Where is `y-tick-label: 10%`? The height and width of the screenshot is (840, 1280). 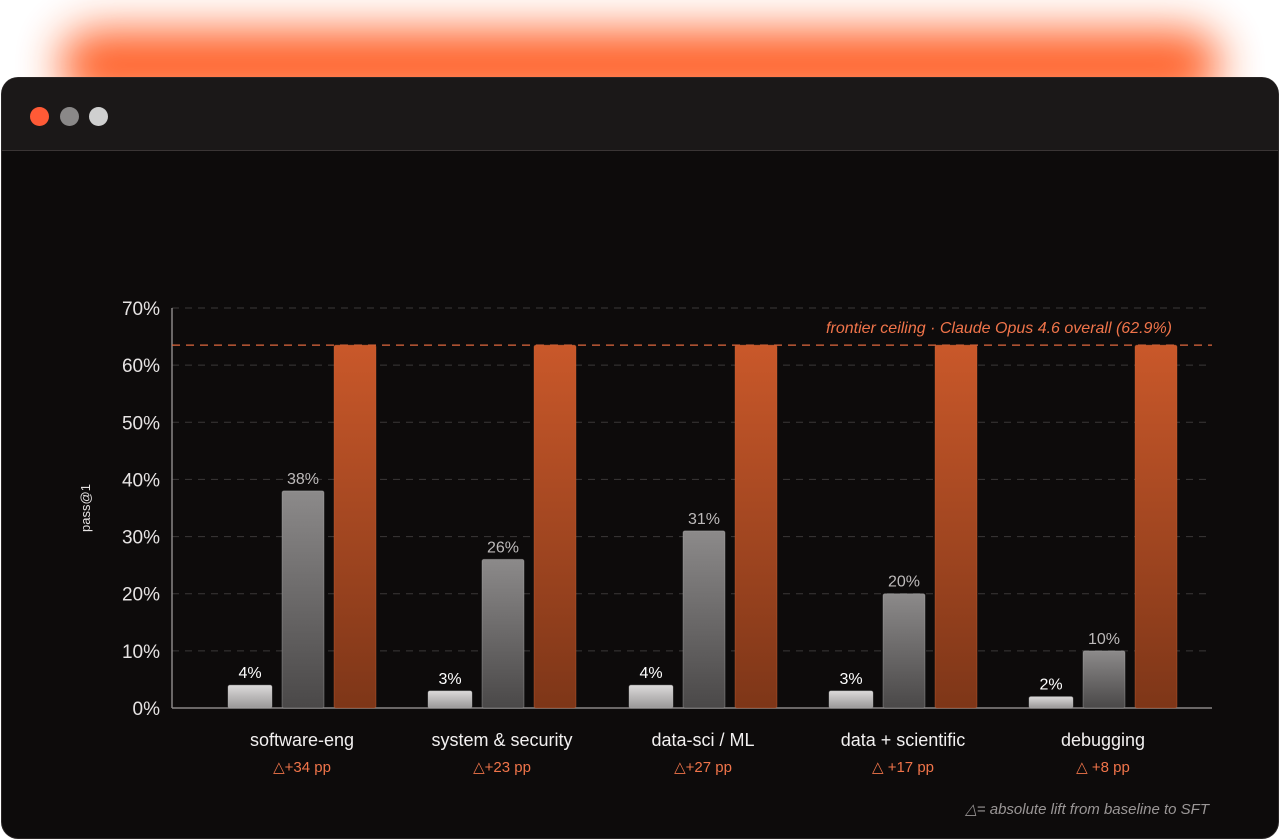
y-tick-label: 10% is located at coordinates (141, 652).